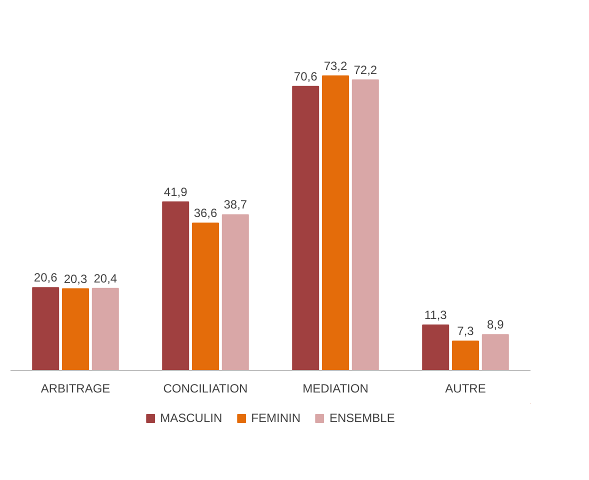 Image resolution: width=589 pixels, height=480 pixels. What do you see at coordinates (465, 331) in the screenshot?
I see `data-label: 7,3` at bounding box center [465, 331].